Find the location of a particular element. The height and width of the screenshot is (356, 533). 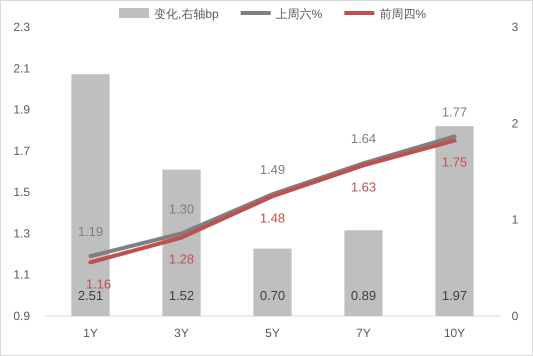

y-tick-label: 2.3 is located at coordinates (21, 27).